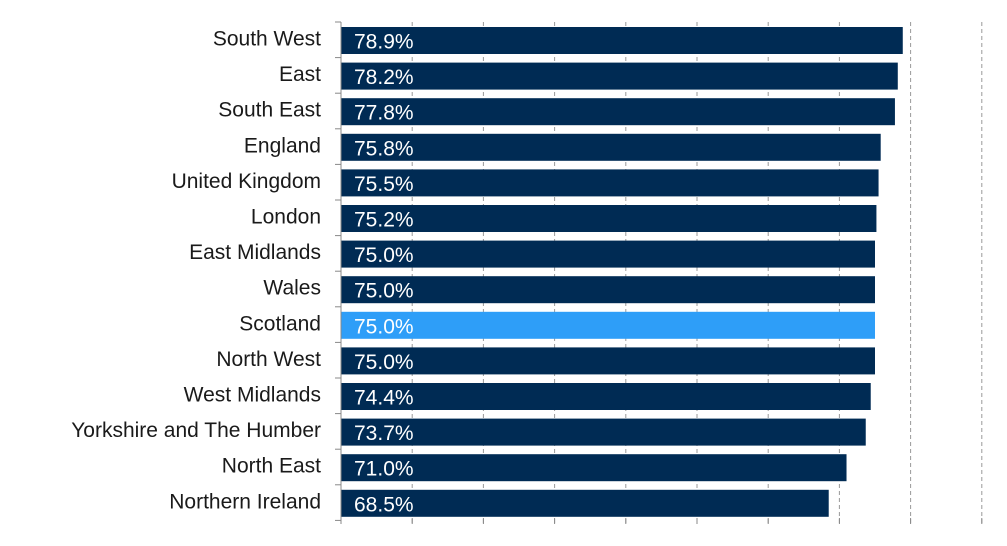 Image resolution: width=1007 pixels, height=546 pixels. Describe the element at coordinates (384, 113) in the screenshot. I see `value-label: 77.8%` at that location.